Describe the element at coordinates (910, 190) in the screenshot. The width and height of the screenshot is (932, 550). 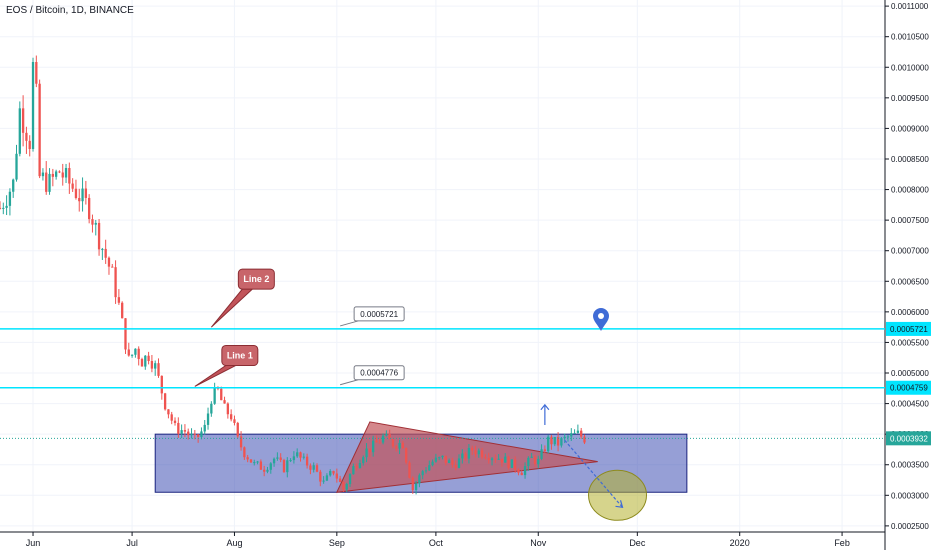
I see `y-tick-label: 0.0008000` at that location.